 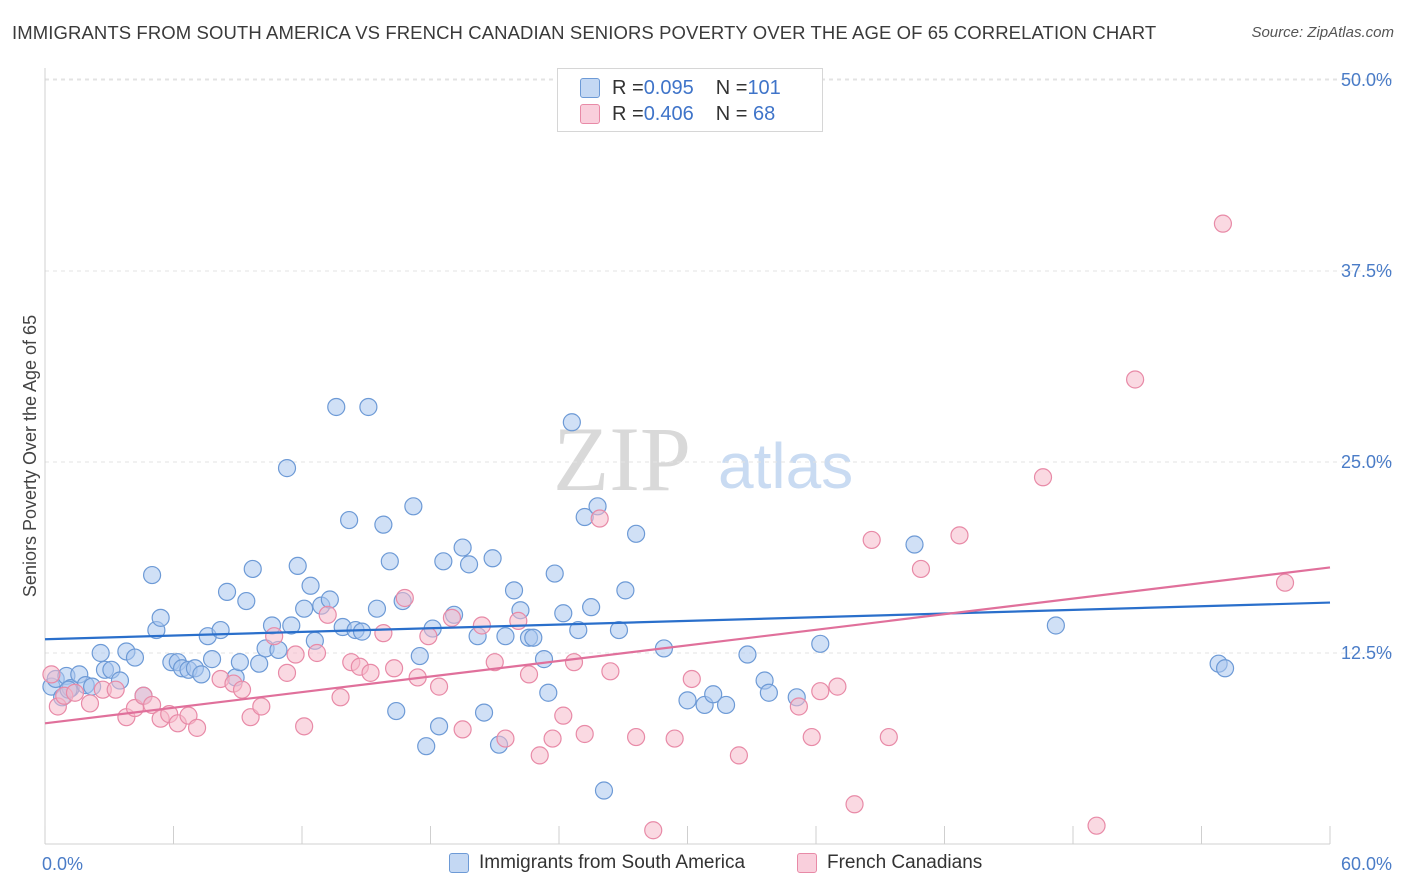 I want to click on legend-r-value: 0.406, so click(x=668, y=113).